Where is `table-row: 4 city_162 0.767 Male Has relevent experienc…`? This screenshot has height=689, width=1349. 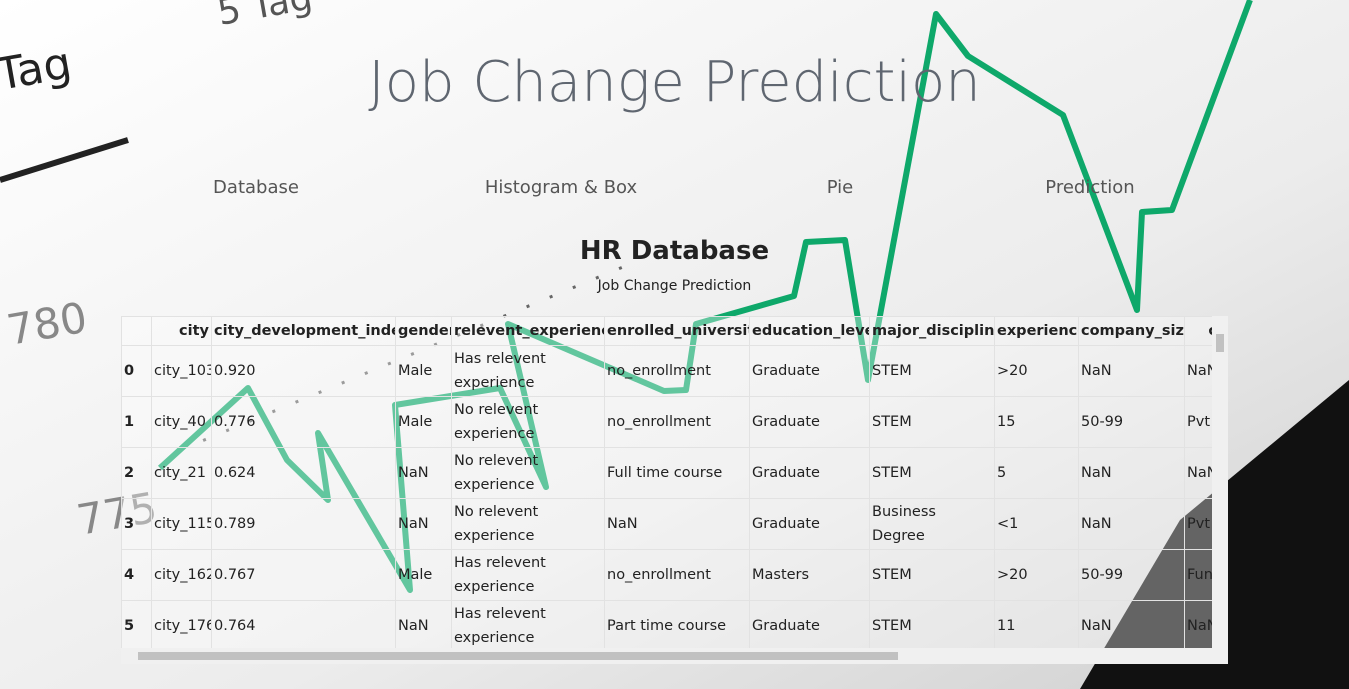
table-row: 4 city_162 0.767 Male Has relevent experienc… is located at coordinates (666, 575).